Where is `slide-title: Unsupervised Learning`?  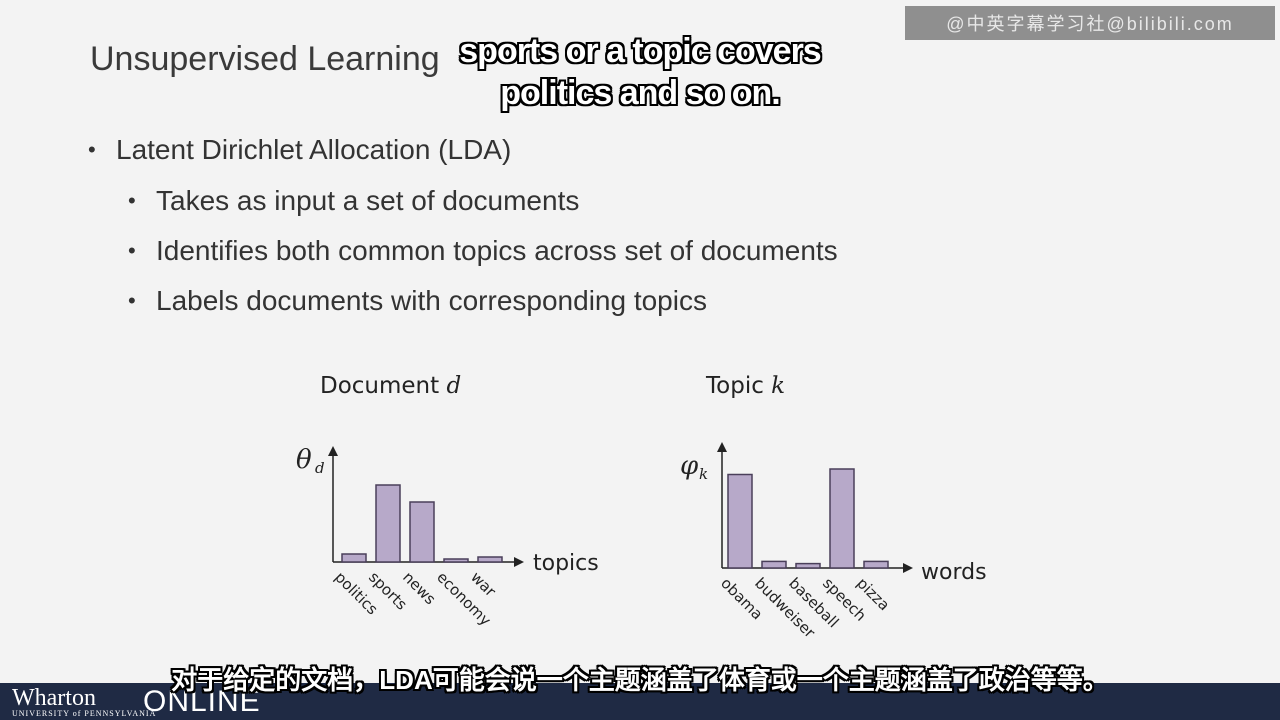
slide-title: Unsupervised Learning is located at coordinates (265, 59).